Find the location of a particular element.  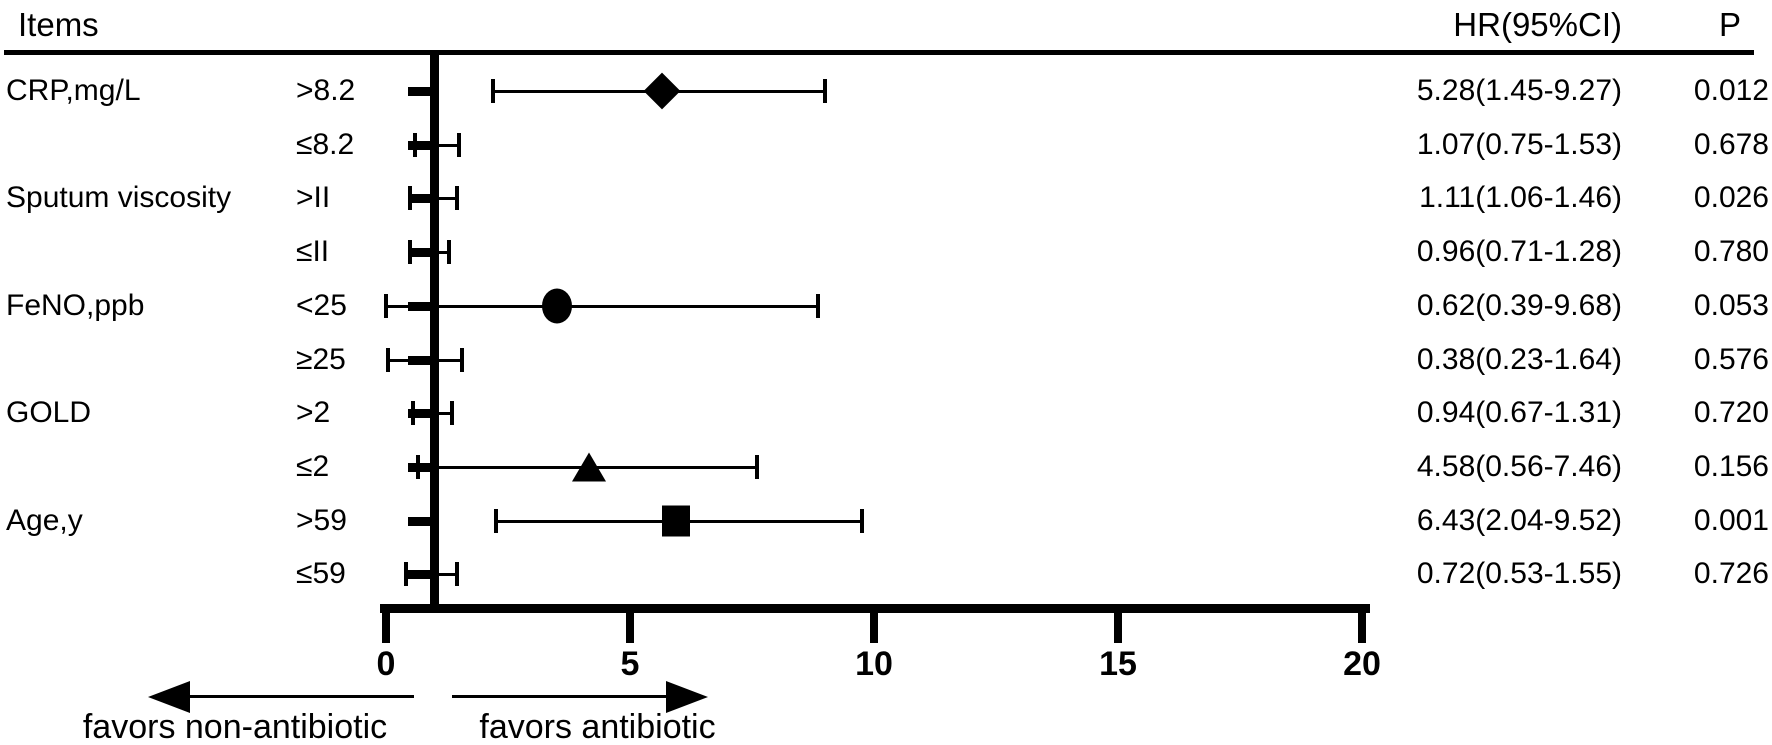

favors-non-antibiotic-label: favors non-antibiotic is located at coordinates (235, 726).